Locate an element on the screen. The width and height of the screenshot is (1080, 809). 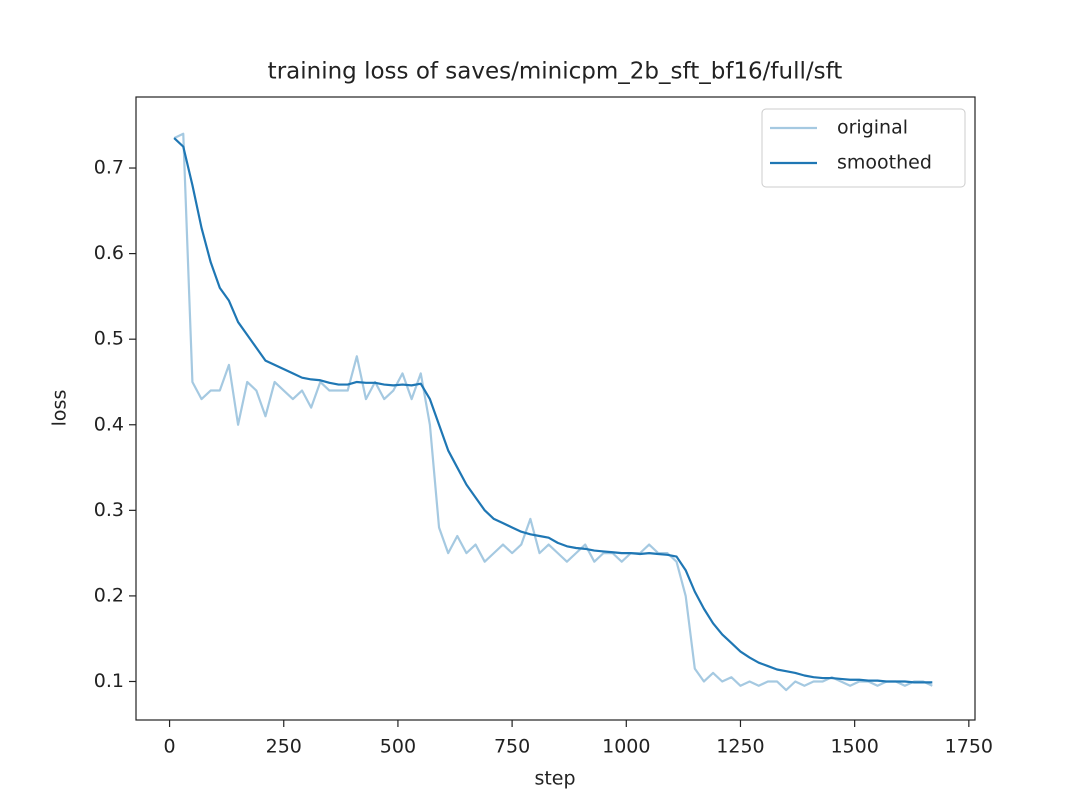
x-tick-label: 1500 is located at coordinates (854, 747).